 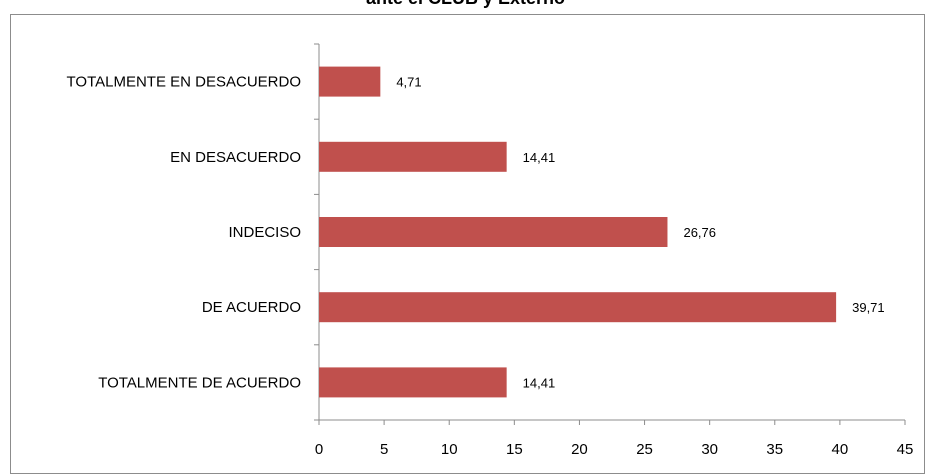 I want to click on x-tick-label: 0, so click(x=319, y=449).